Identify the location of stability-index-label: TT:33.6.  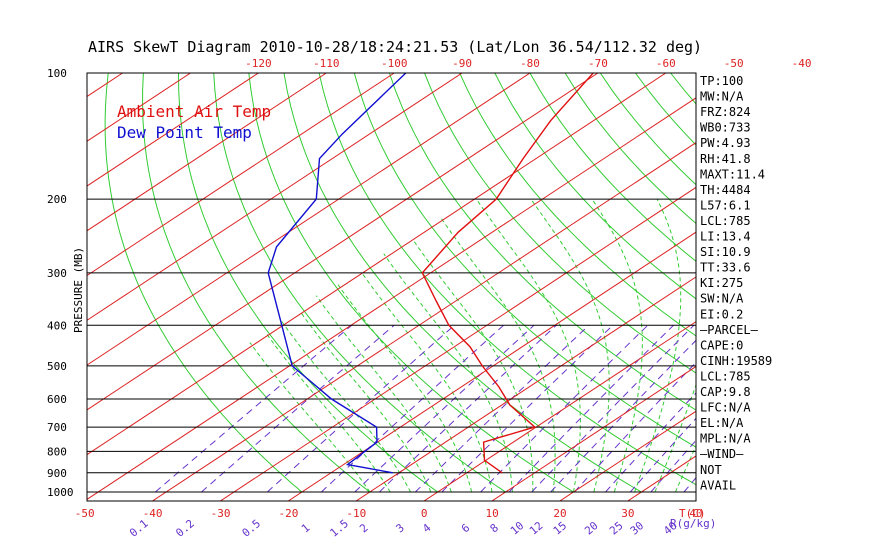
(725, 268).